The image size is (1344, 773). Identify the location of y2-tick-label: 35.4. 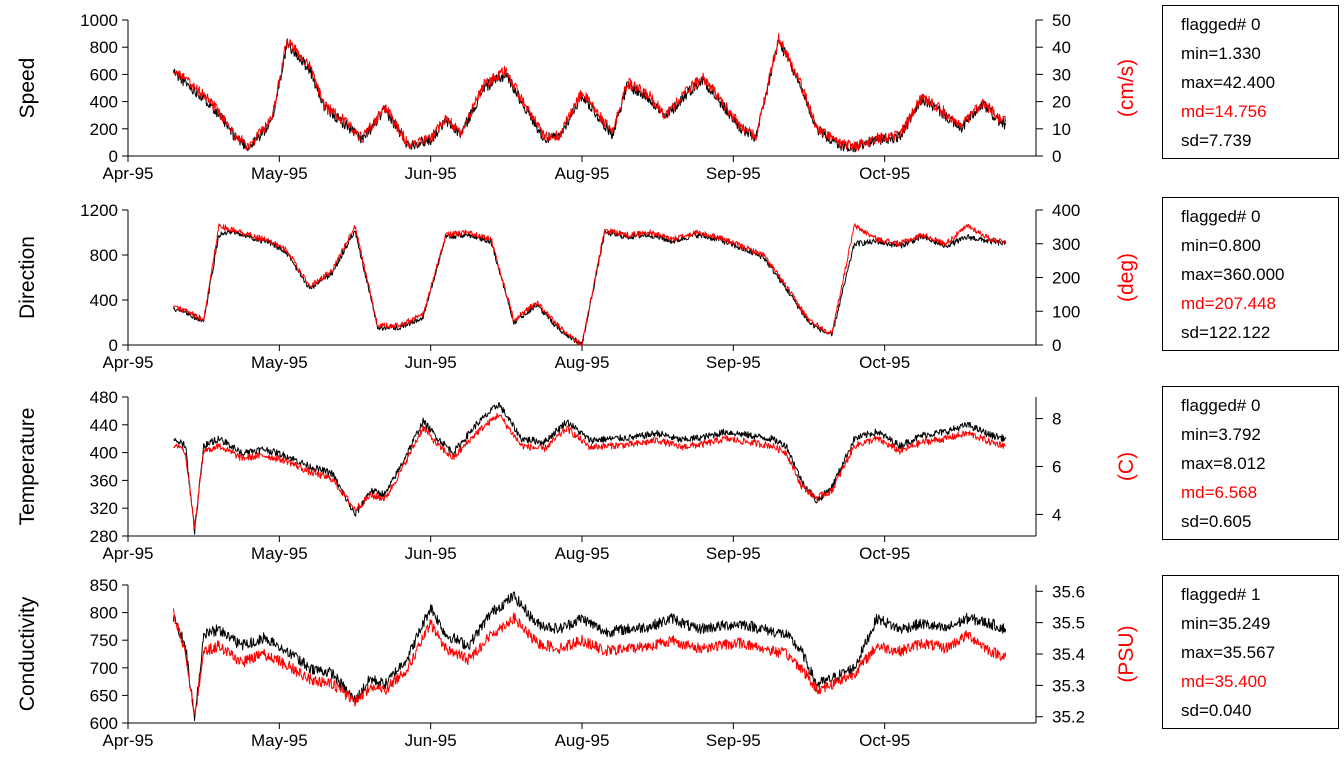
(1068, 654).